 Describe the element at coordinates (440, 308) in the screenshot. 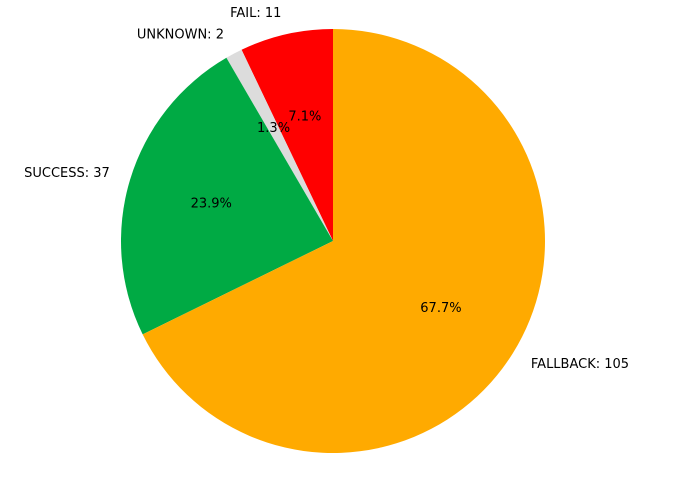

I see `slice-percent-label: 67.7%` at that location.